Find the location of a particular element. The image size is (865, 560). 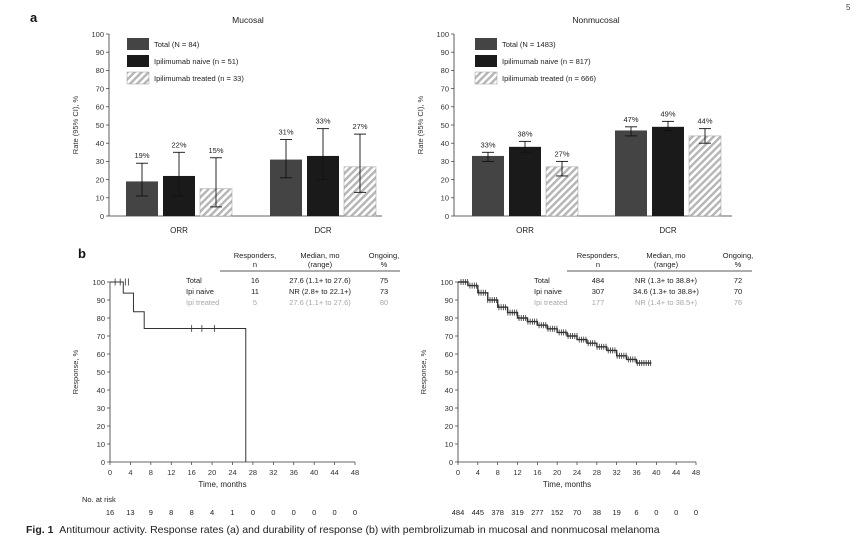

legend-label: Ipilimumab naive (n = 817) is located at coordinates (546, 61).